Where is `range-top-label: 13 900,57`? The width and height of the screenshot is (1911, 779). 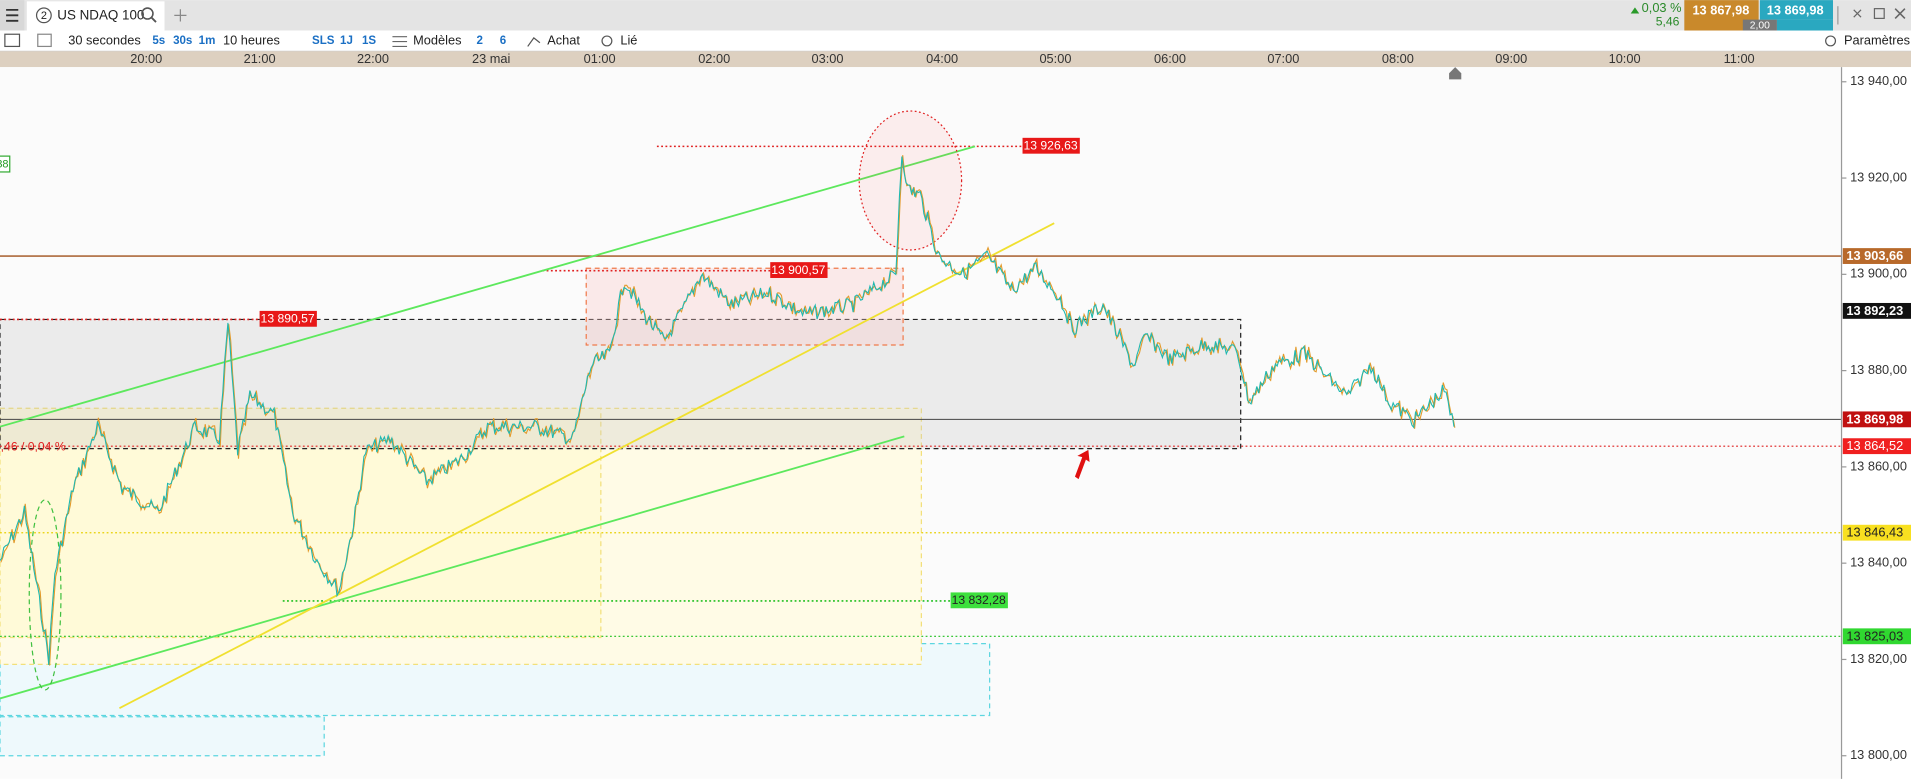
range-top-label: 13 900,57 is located at coordinates (798, 270).